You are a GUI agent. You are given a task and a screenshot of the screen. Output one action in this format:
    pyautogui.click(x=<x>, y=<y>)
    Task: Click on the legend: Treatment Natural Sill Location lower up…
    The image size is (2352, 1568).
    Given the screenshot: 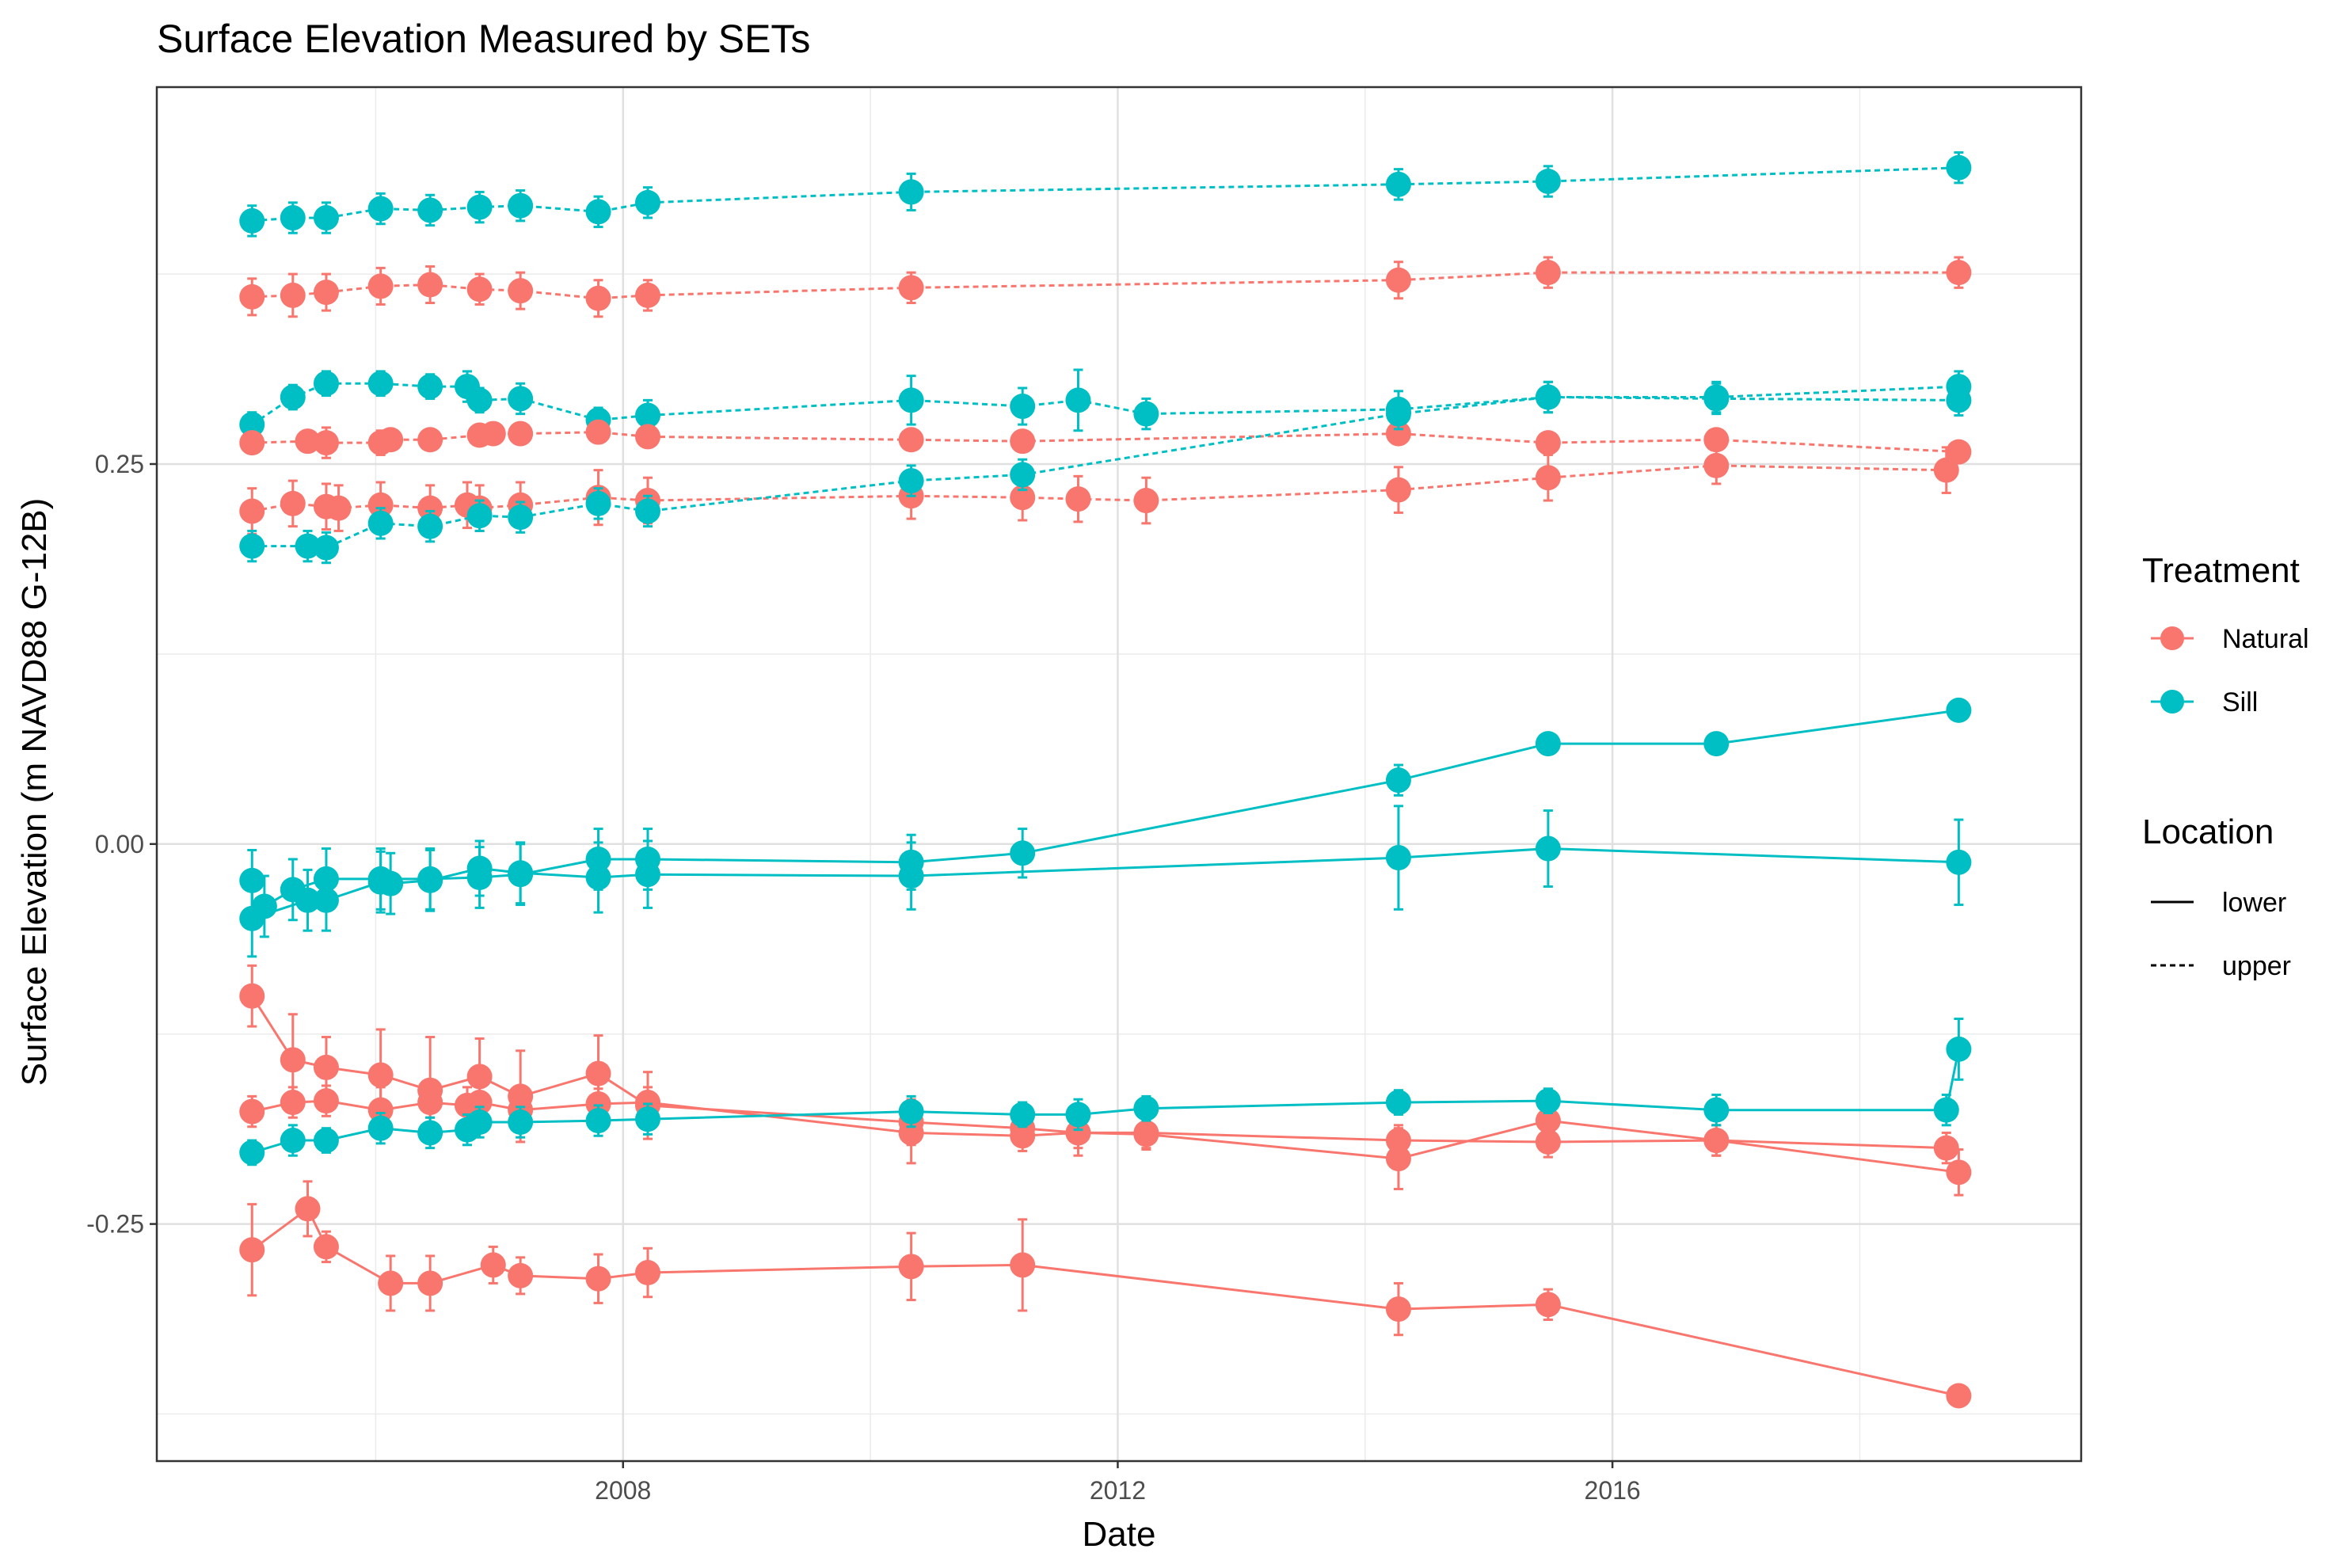 What is the action you would take?
    pyautogui.click(x=2225, y=766)
    